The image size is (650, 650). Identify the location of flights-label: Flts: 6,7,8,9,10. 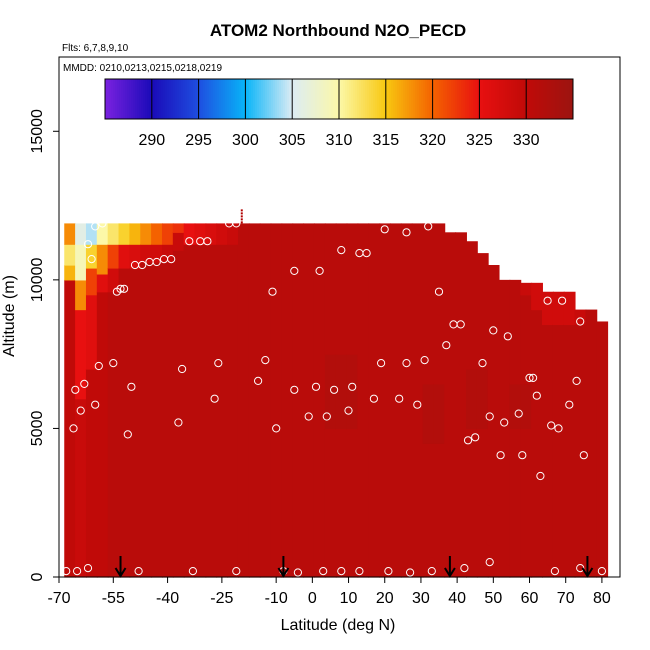
(95, 48).